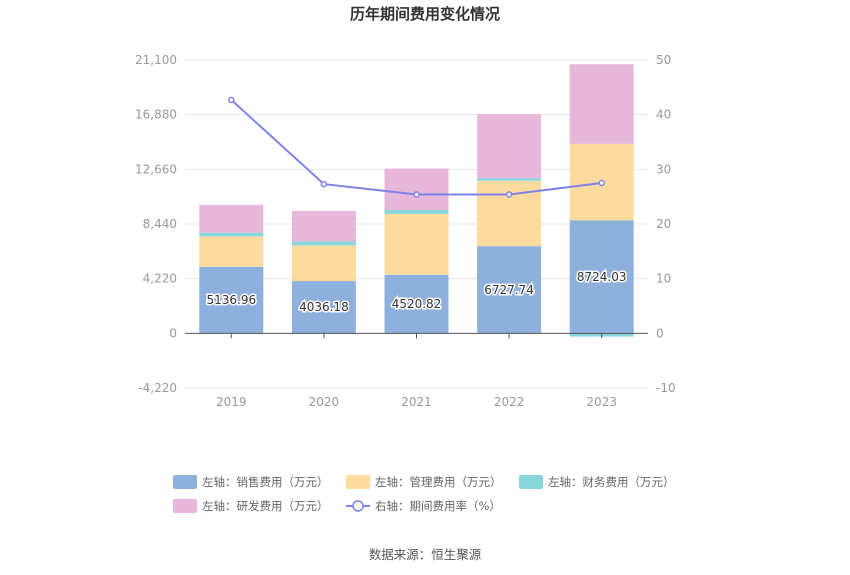  What do you see at coordinates (416, 147) in the screenshot?
I see `rate-line` at bounding box center [416, 147].